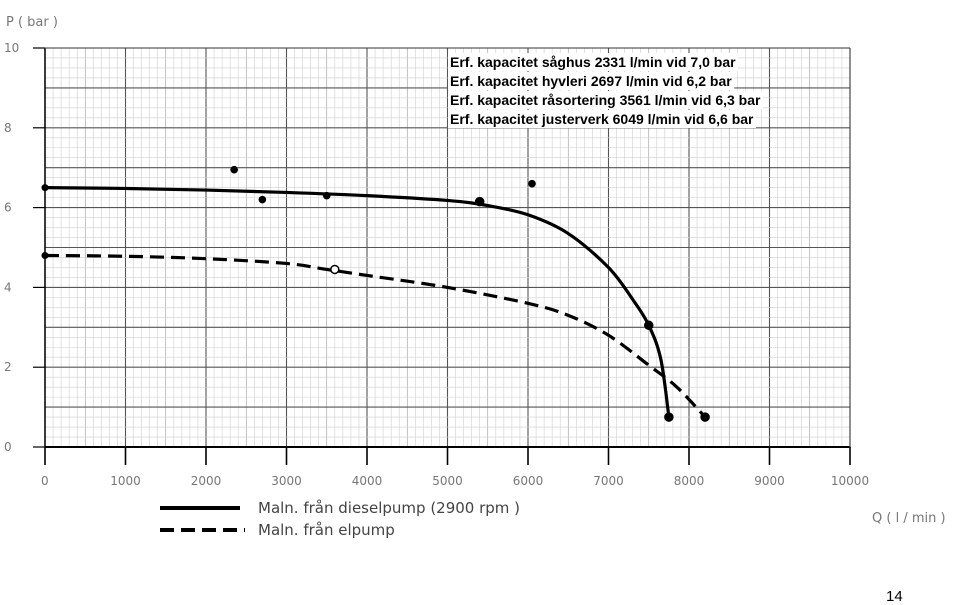 Image resolution: width=960 pixels, height=605 pixels. Describe the element at coordinates (909, 518) in the screenshot. I see `x-axis-title: Q ( l / min )` at that location.